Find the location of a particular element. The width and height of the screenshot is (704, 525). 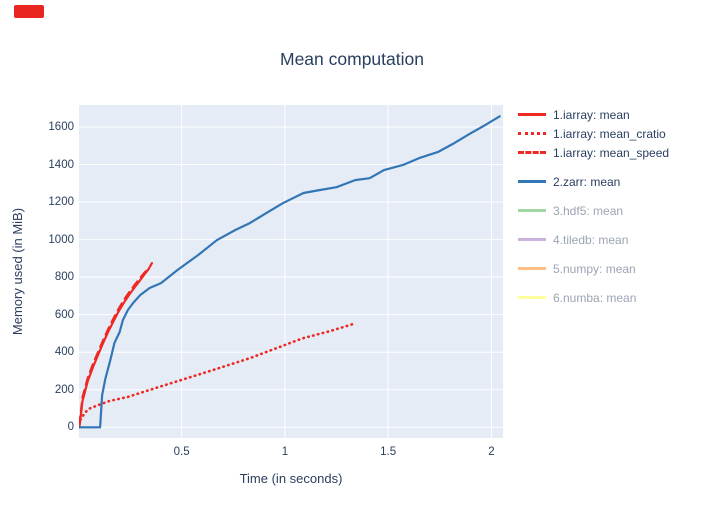

legend-item-1-iarray-mean-cratio: 1.iarray: mean_cratio is located at coordinates (593, 133).